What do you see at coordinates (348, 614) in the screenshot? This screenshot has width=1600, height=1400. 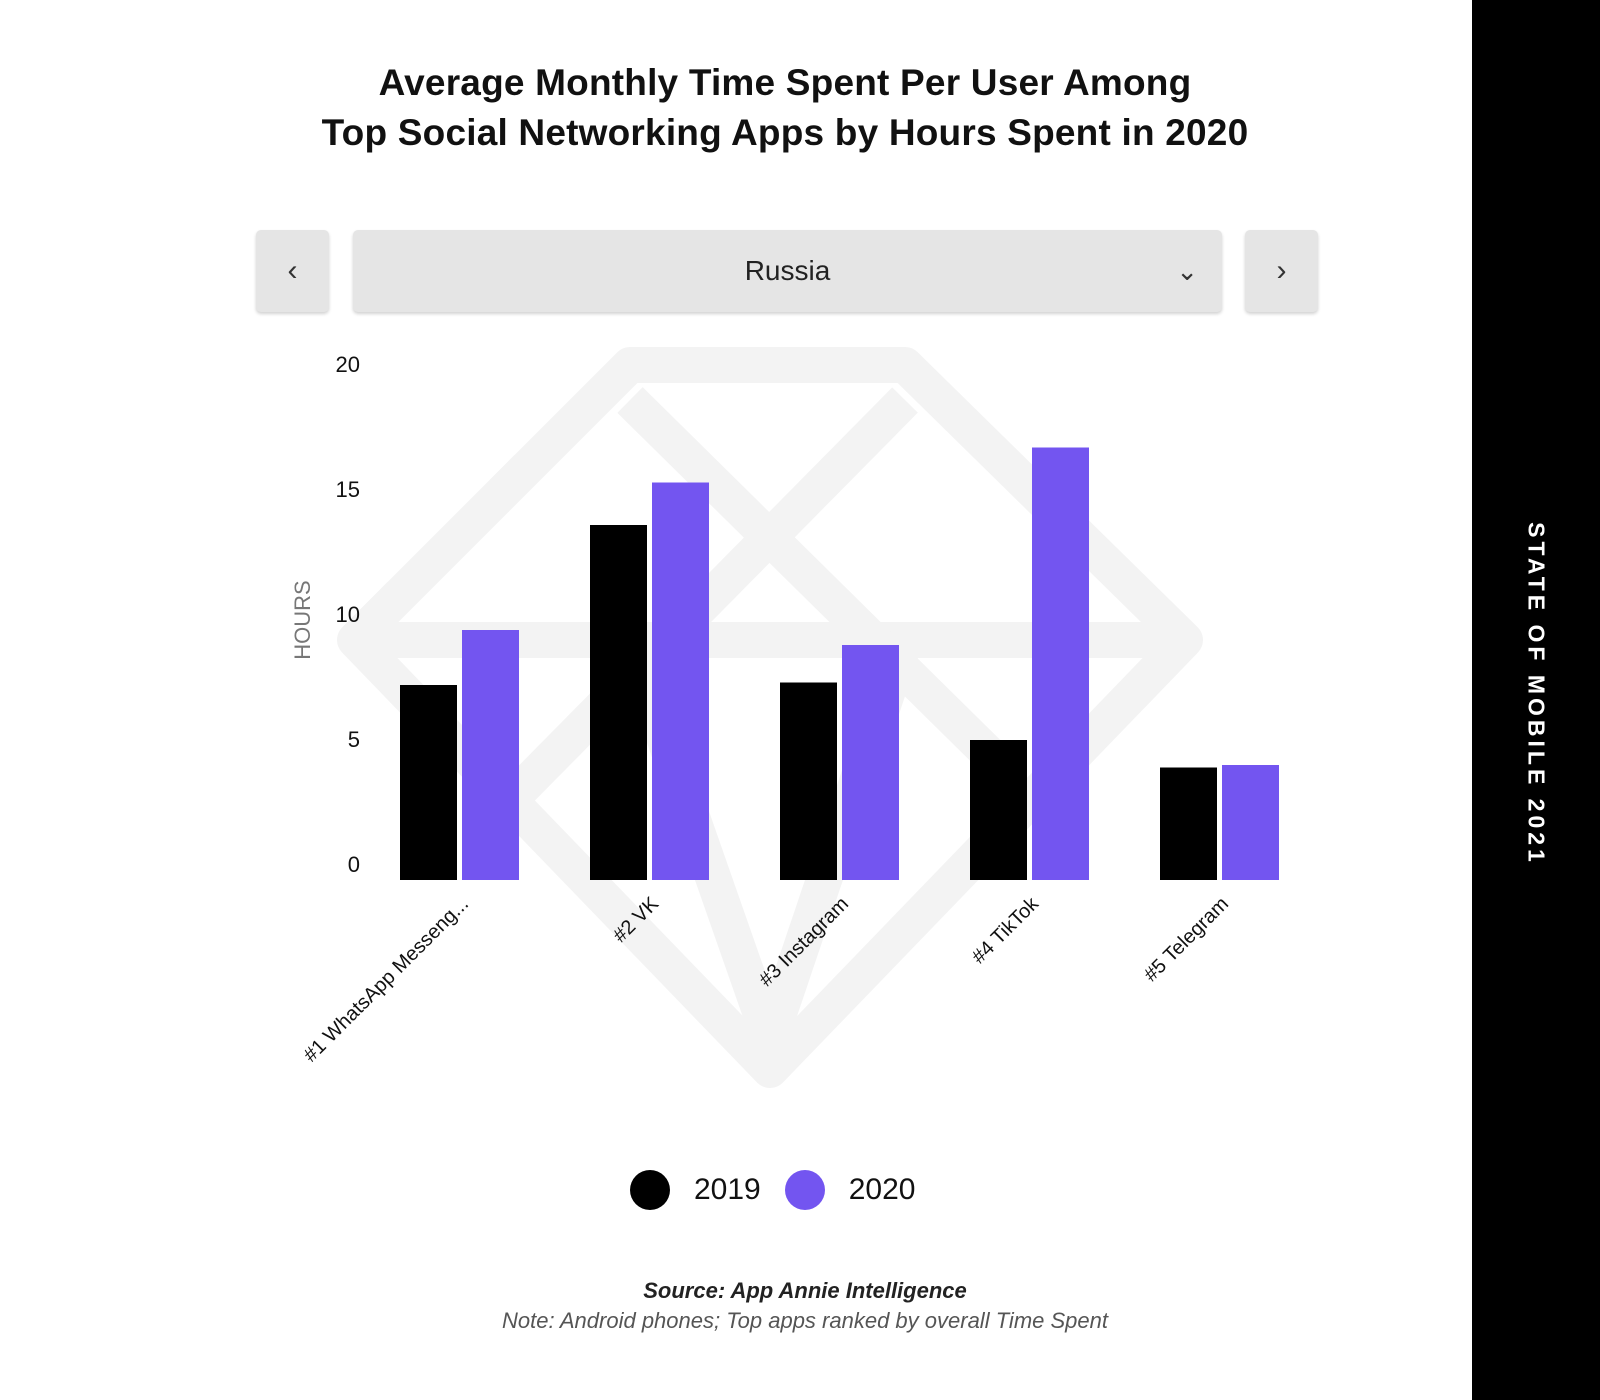 I see `y-tick-label: 10` at bounding box center [348, 614].